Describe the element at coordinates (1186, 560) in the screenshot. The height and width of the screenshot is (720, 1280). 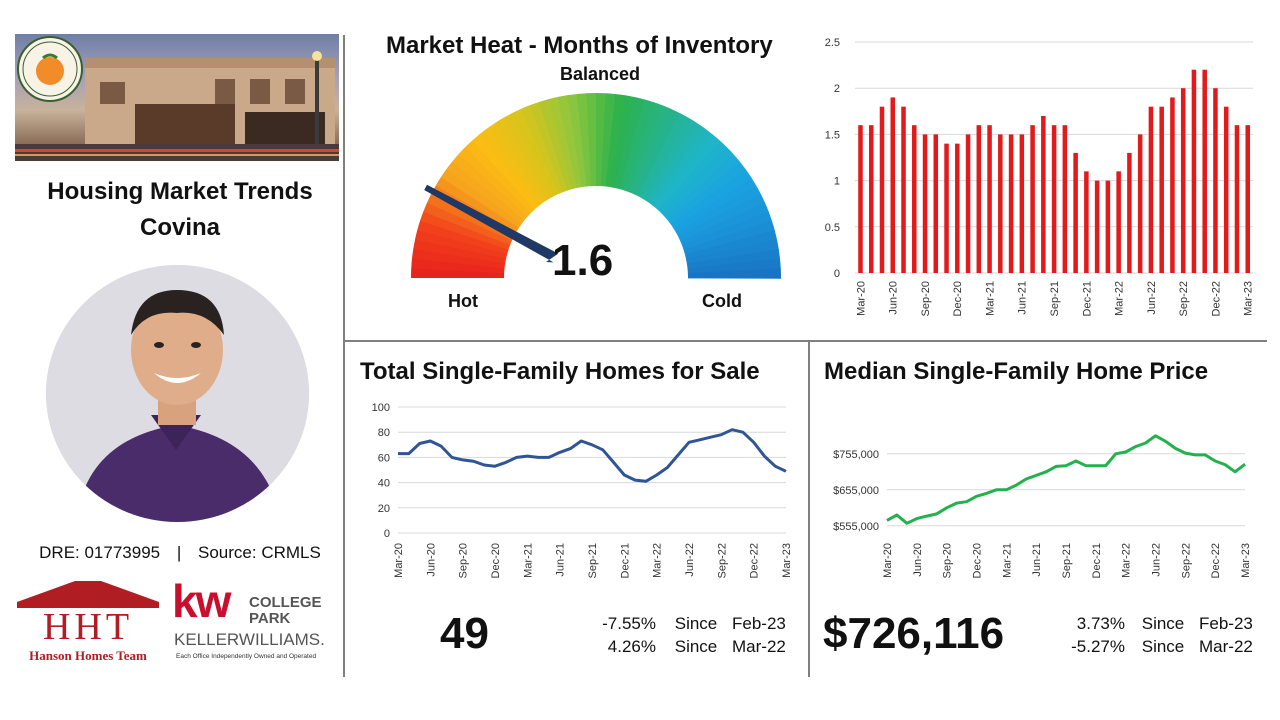
I see `price-xtick-label: Sep-22` at that location.